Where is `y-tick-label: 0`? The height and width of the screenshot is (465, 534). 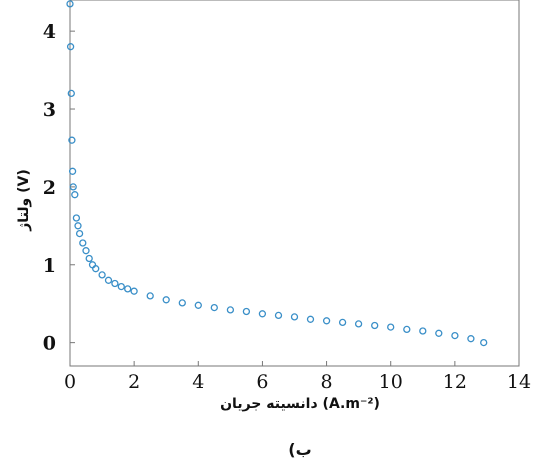 y-tick-label: 0 is located at coordinates (49, 344).